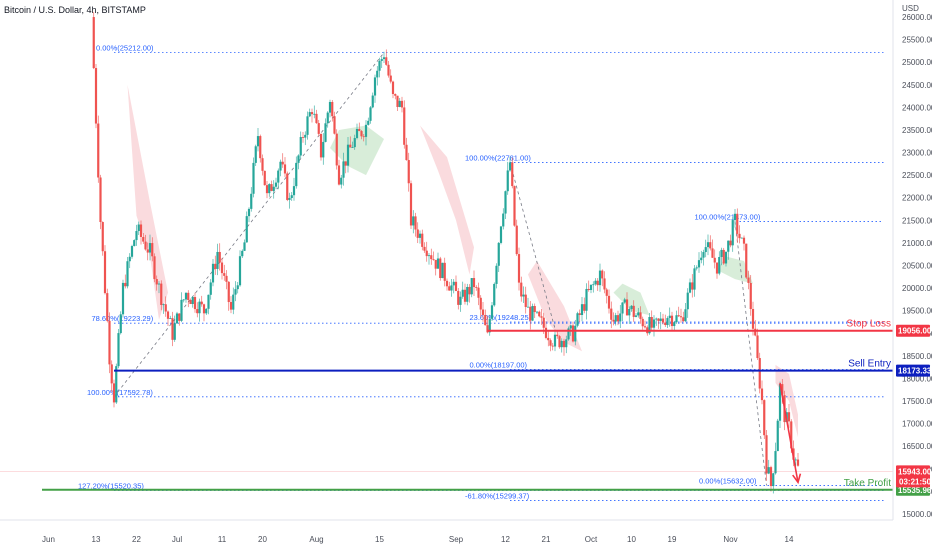  Describe the element at coordinates (418, 539) in the screenshot. I see `time-axis: Jun 13 22 Jul 11 20 Aug 15 Sep 12 21 Oct 10 19 Nov 14` at that location.